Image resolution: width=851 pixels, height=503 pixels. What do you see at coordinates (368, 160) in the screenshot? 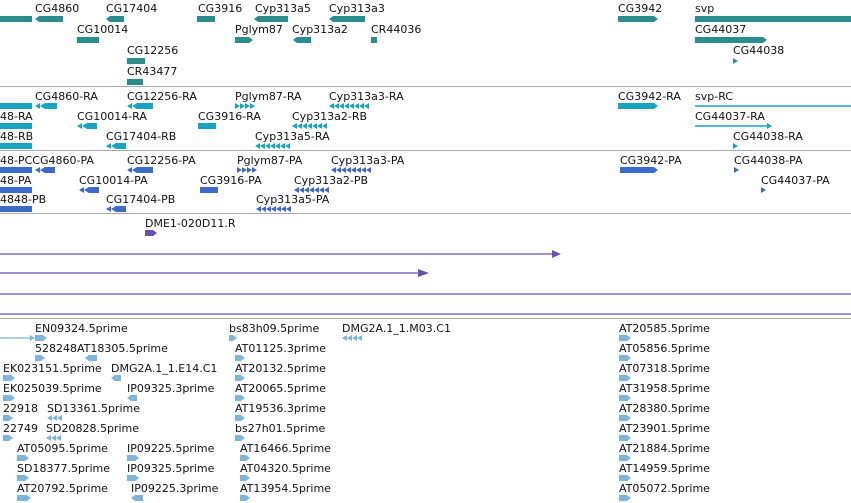
I see `protein-label: Cyp313a3-PA` at bounding box center [368, 160].